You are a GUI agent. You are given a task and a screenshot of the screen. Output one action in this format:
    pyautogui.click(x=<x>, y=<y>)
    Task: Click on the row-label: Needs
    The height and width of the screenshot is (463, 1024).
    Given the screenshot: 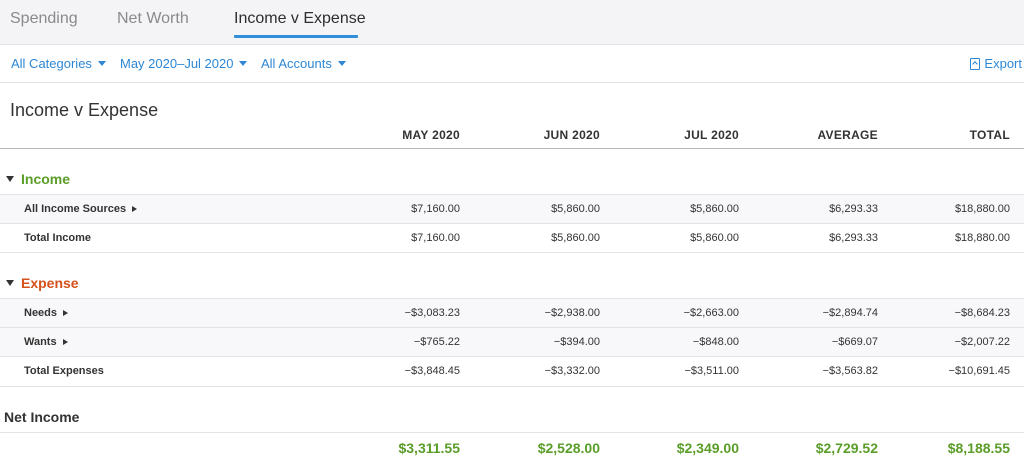 What is the action you would take?
    pyautogui.click(x=46, y=313)
    